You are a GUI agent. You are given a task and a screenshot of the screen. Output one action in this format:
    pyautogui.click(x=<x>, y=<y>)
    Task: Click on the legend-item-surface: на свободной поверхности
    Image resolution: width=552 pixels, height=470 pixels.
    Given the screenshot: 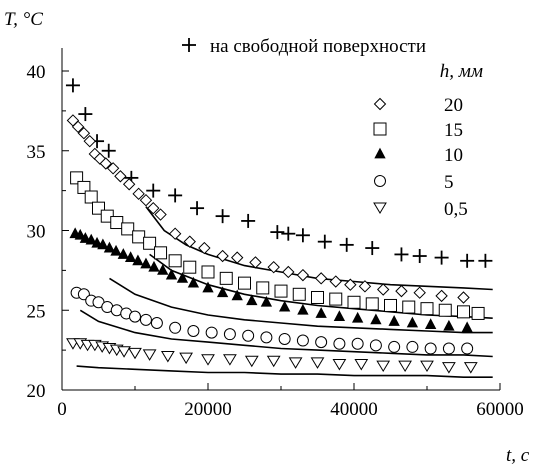 What is the action you would take?
    pyautogui.click(x=304, y=46)
    